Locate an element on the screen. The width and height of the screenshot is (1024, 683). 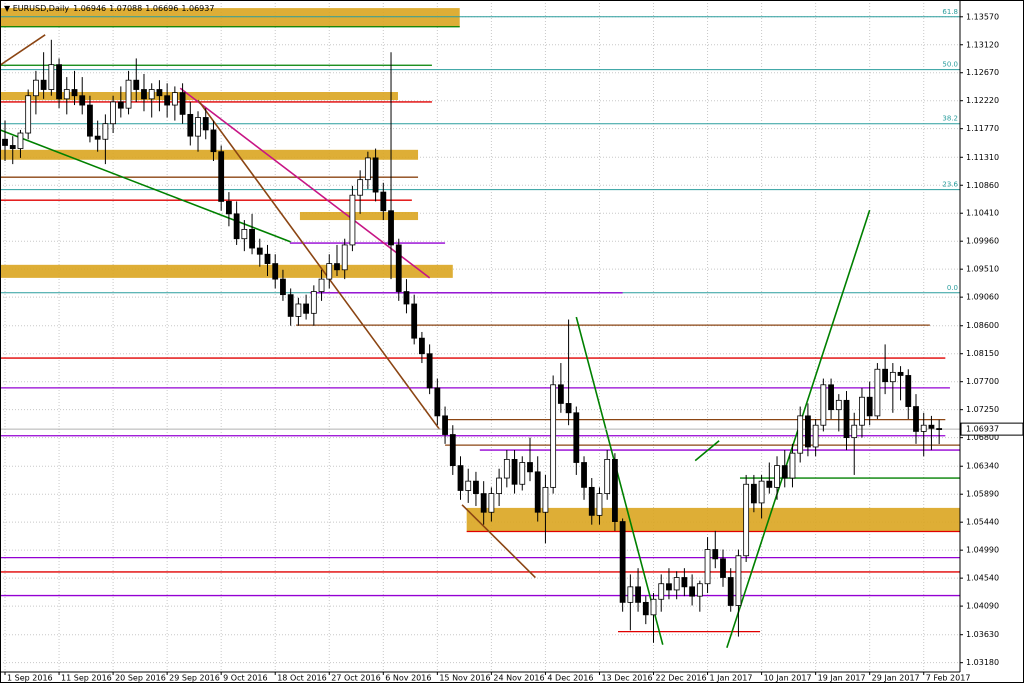
low: 1.06696 is located at coordinates (161, 8).